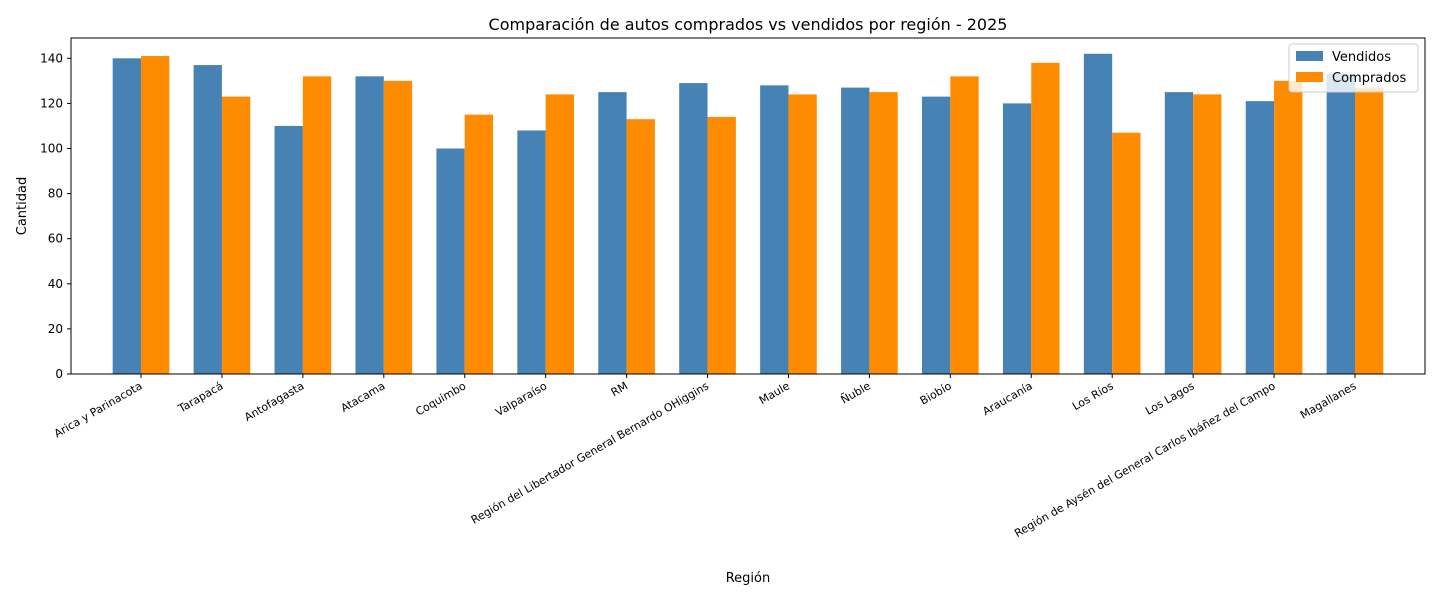  Describe the element at coordinates (55, 284) in the screenshot. I see `y-tick-label: 40` at that location.